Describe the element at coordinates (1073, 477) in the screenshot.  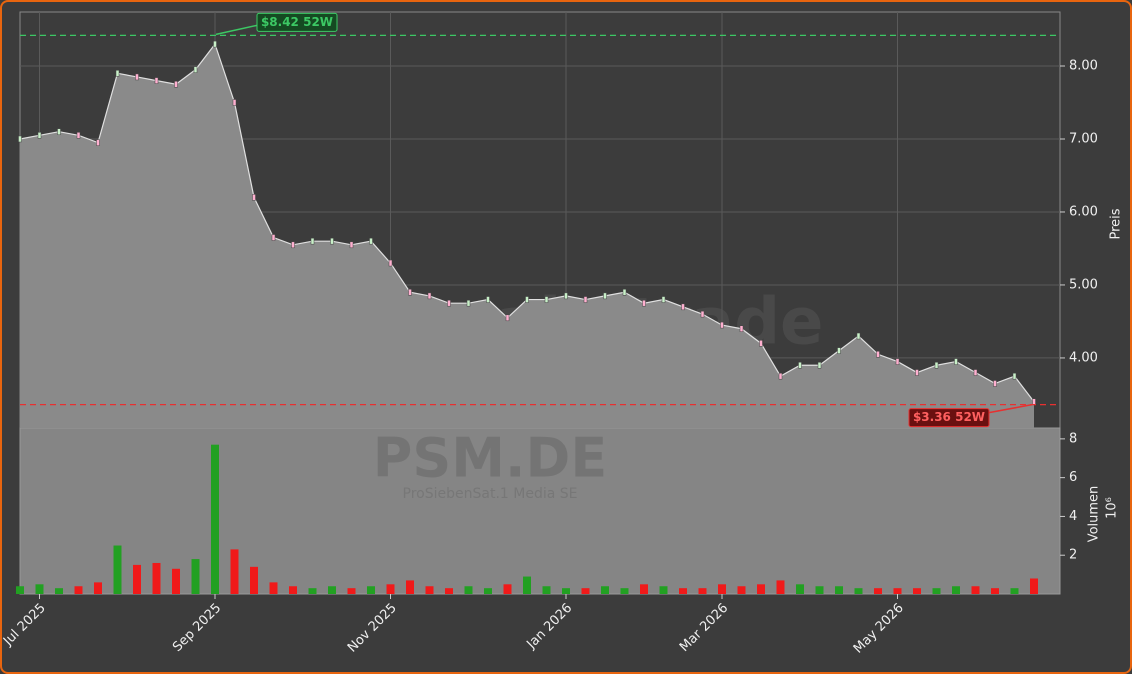
I see `y2-tick-label: 6` at that location.